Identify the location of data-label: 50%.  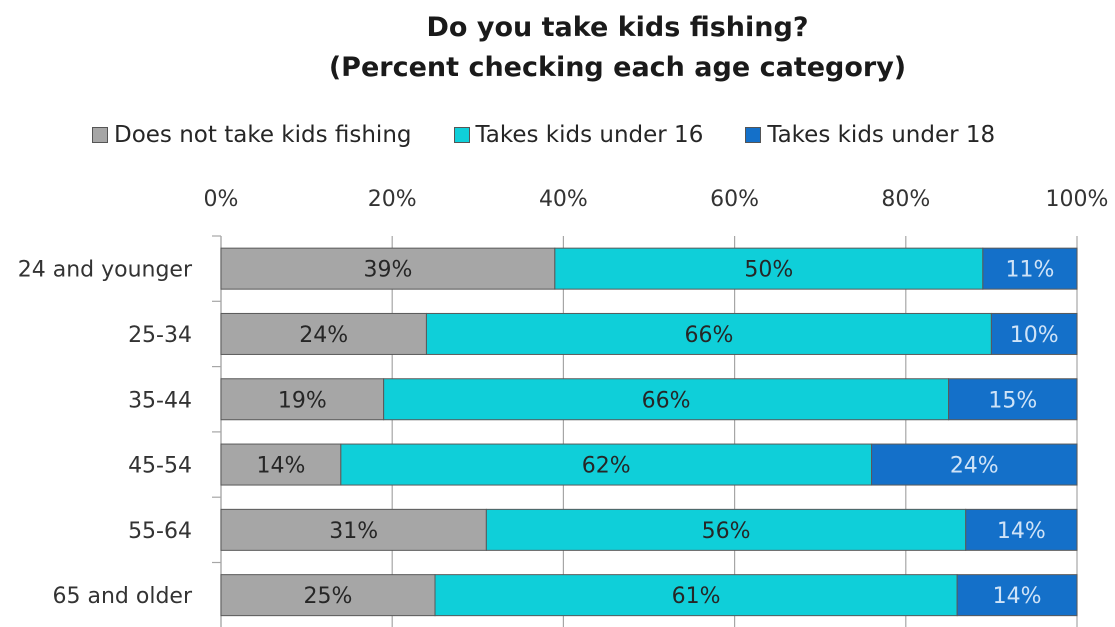
(768, 270).